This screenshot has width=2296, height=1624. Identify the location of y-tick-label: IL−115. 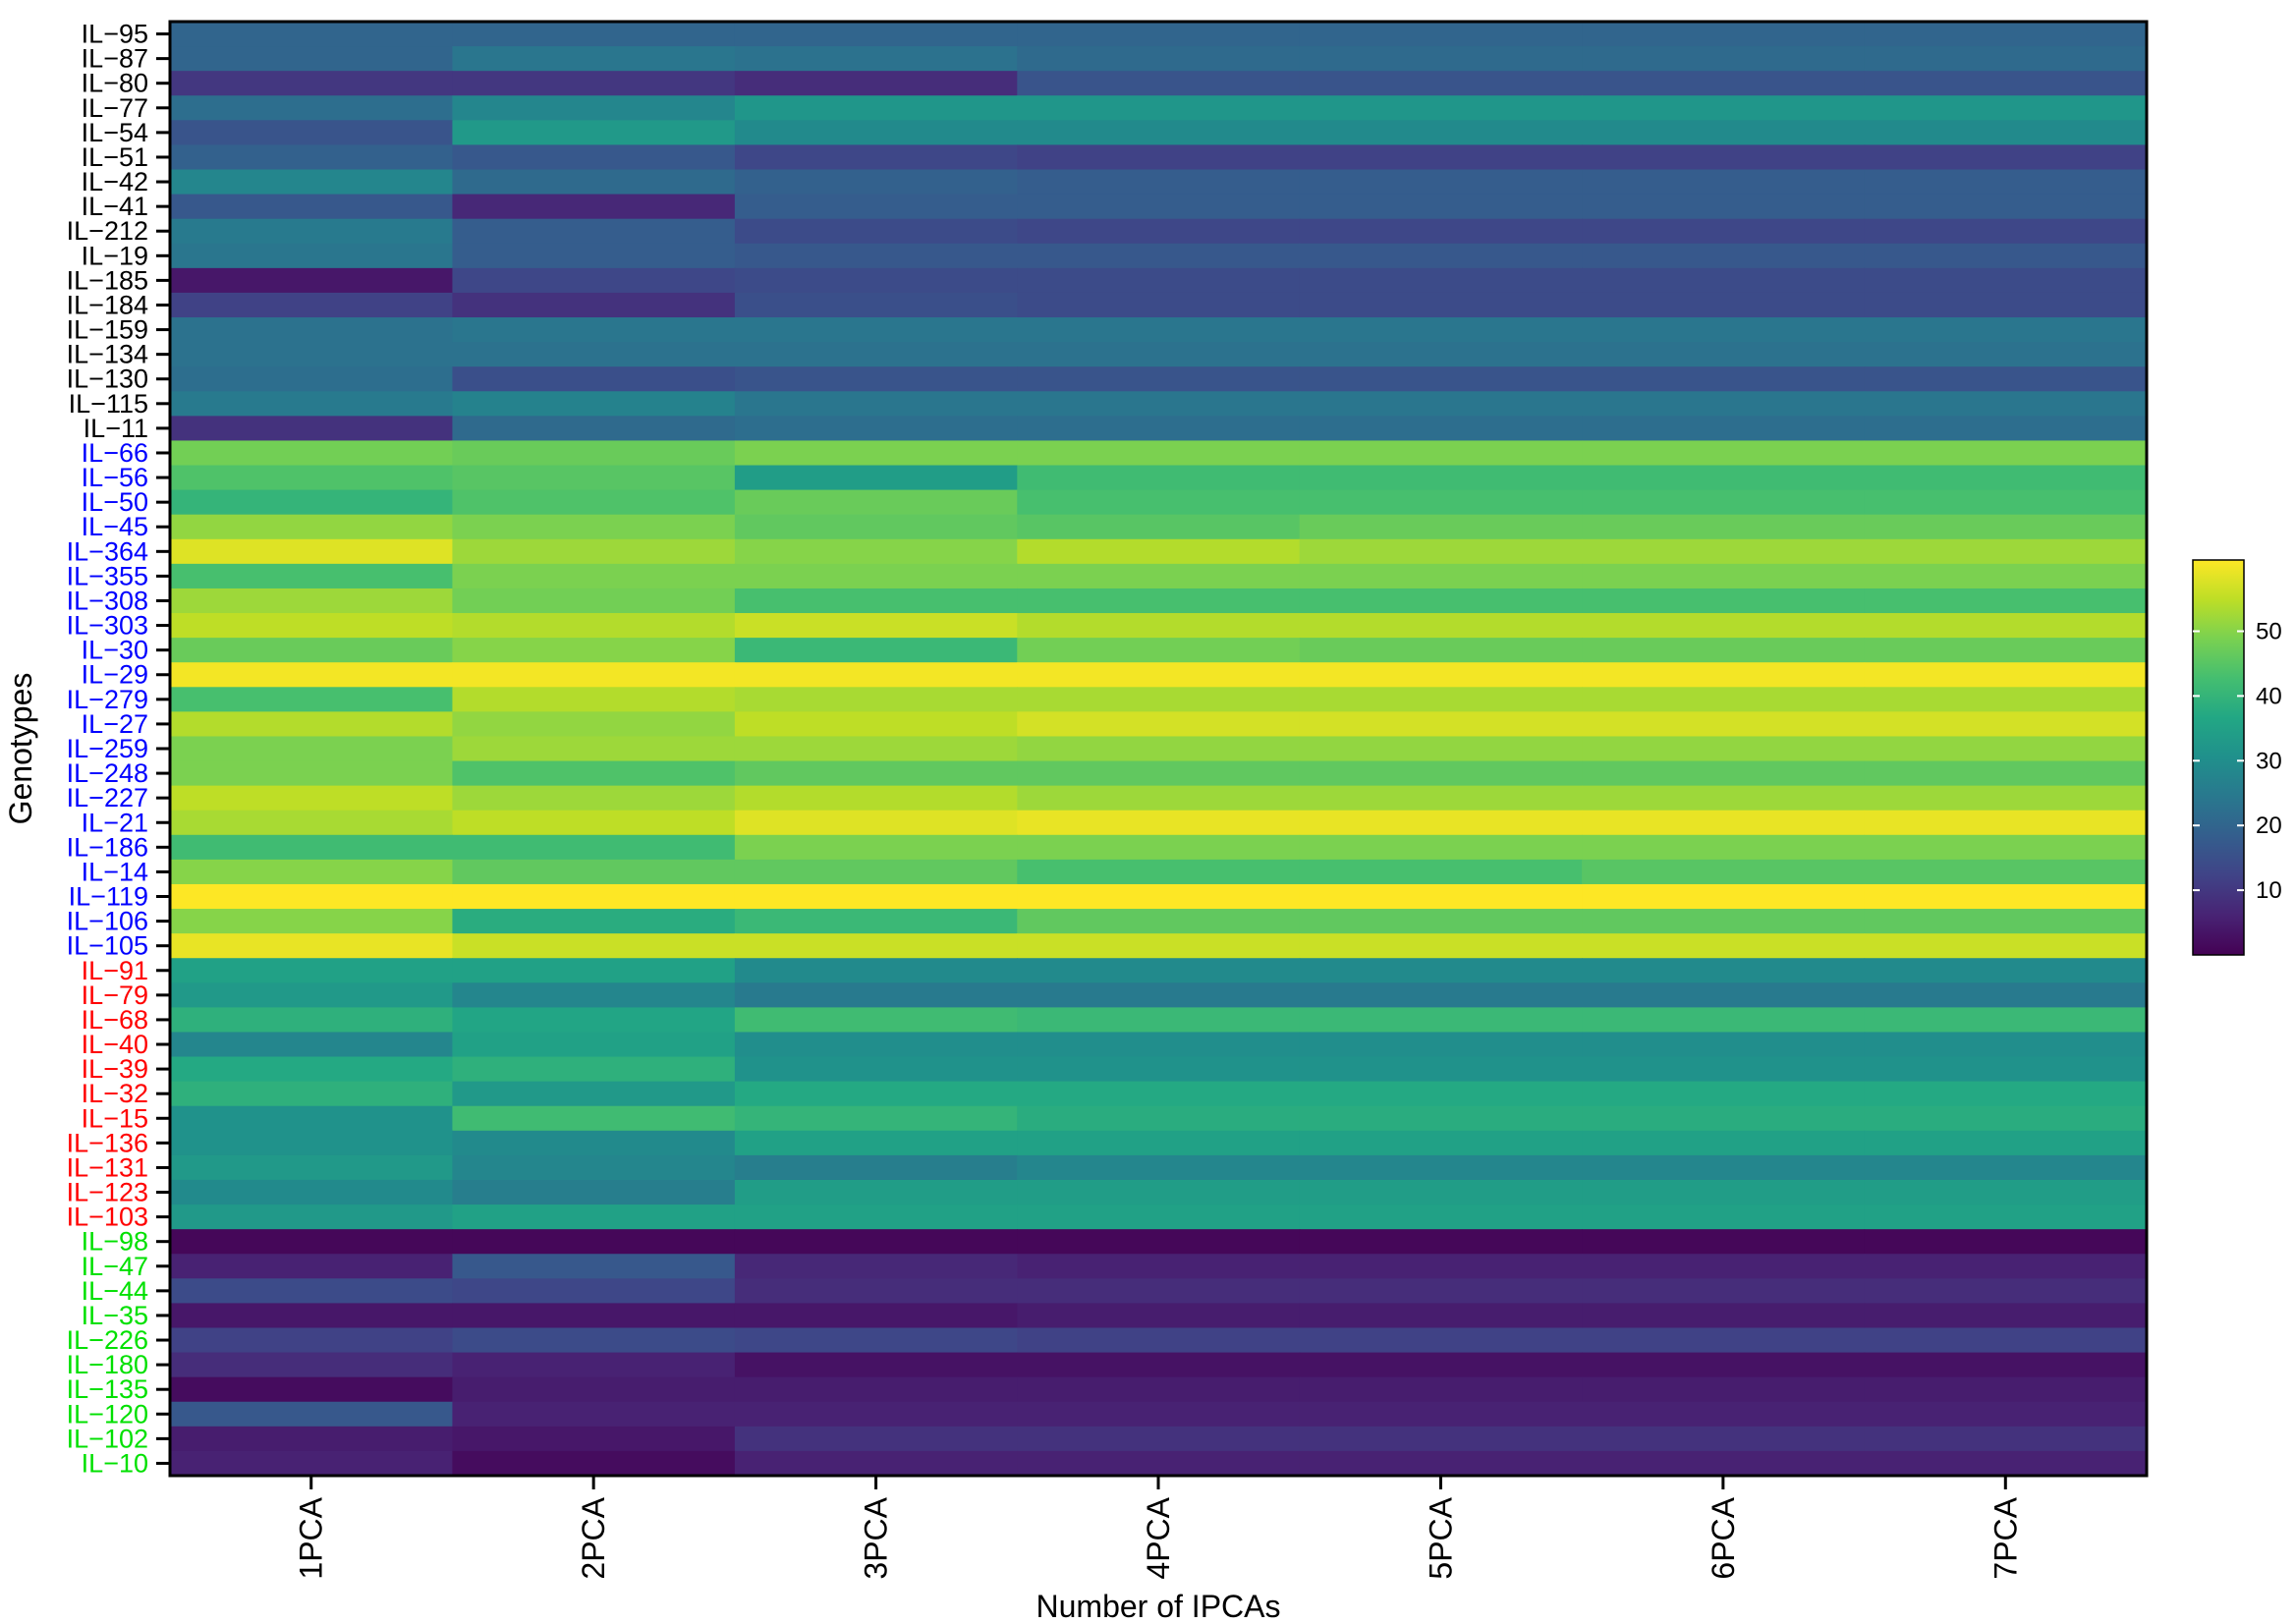
(108, 404).